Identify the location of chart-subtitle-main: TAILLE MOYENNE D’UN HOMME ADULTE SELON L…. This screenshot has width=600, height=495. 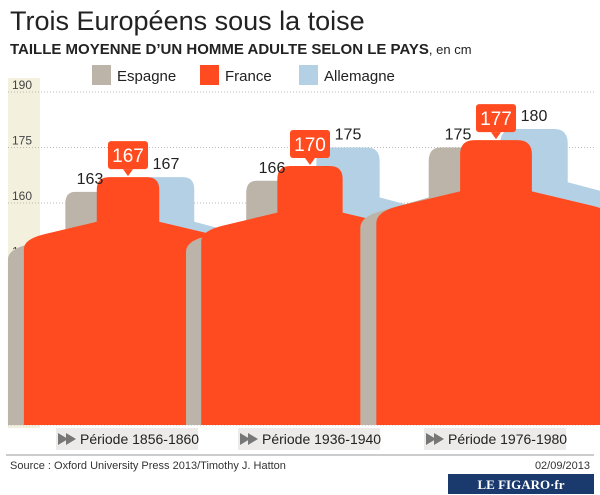
(219, 49).